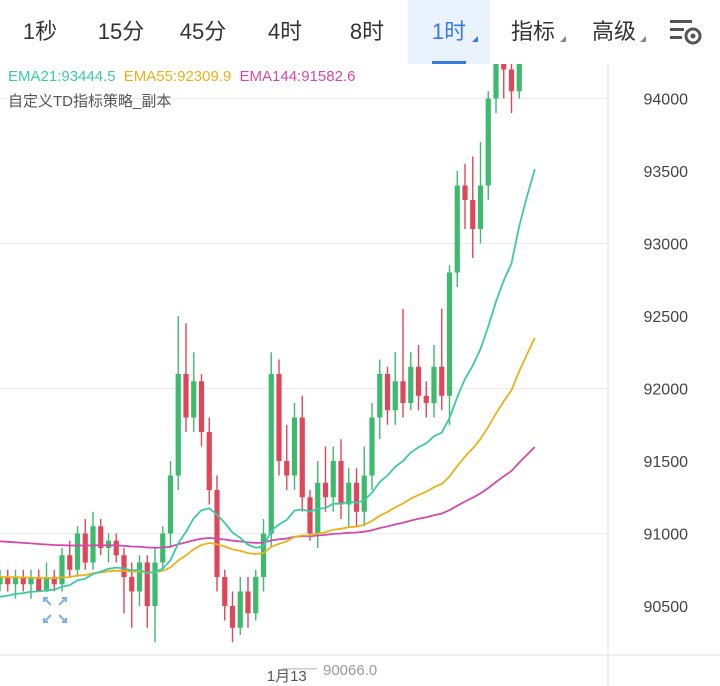  What do you see at coordinates (614, 32) in the screenshot?
I see `tab-advanced: 高级` at bounding box center [614, 32].